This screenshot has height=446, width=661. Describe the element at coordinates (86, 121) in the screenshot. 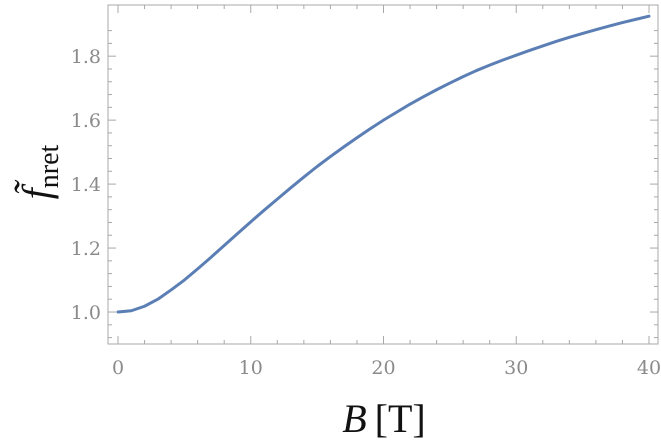

I see `y-tick-label: 1.6` at that location.